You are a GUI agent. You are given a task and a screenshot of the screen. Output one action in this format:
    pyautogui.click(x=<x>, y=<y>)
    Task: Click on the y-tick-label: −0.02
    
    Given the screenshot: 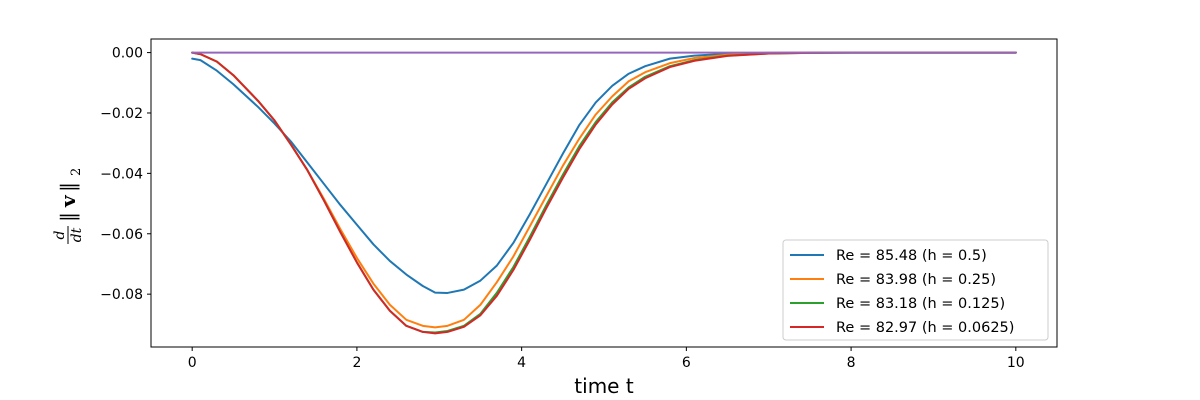 What is the action you would take?
    pyautogui.click(x=121, y=114)
    